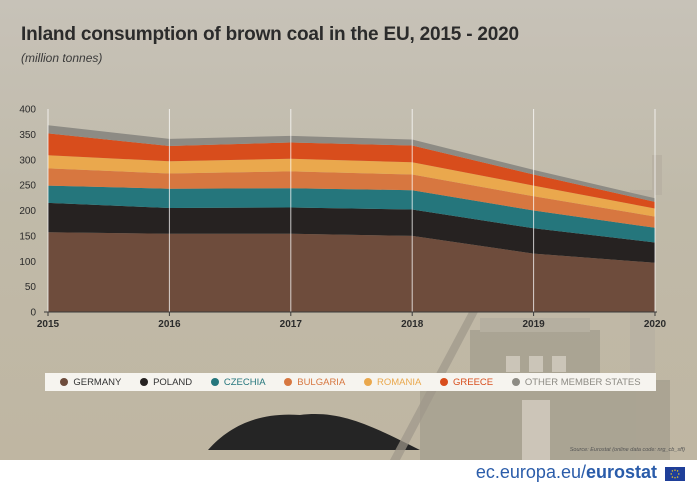 This screenshot has width=697, height=488. What do you see at coordinates (675, 474) in the screenshot?
I see `eu-flag-icon` at bounding box center [675, 474].